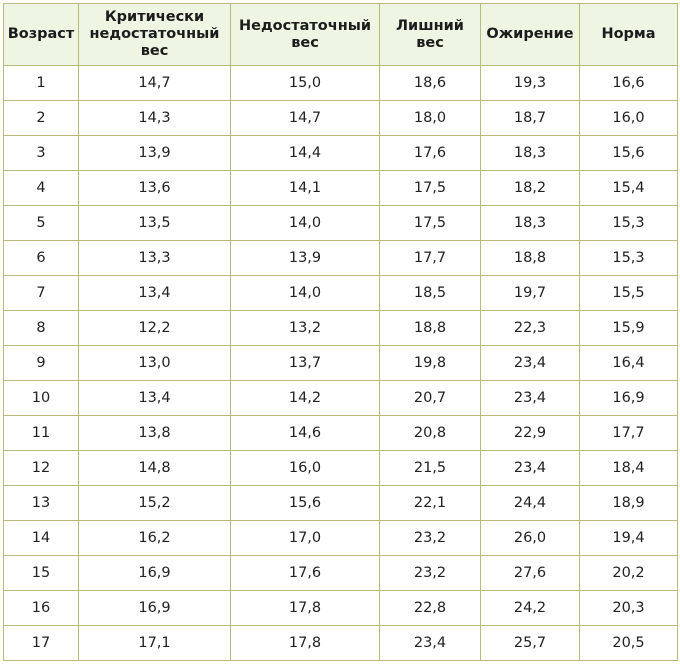 The image size is (680, 667). Describe the element at coordinates (41, 328) in the screenshot. I see `age-cell: 8` at that location.